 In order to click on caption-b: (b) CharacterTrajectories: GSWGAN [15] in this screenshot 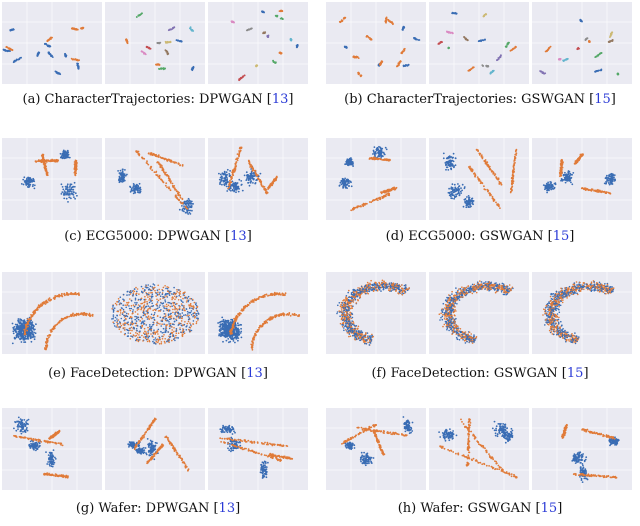, I will do `click(480, 99)`.